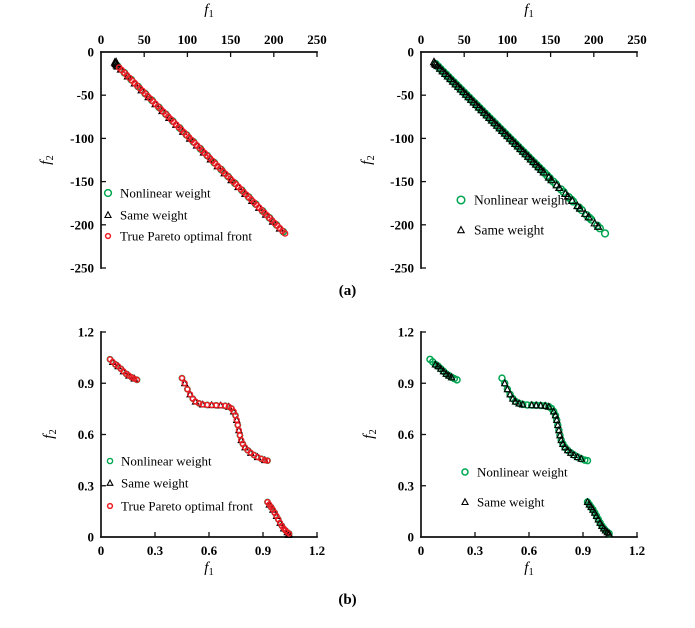 Image resolution: width=695 pixels, height=628 pixels. I want to click on caption-b: (b), so click(347, 600).